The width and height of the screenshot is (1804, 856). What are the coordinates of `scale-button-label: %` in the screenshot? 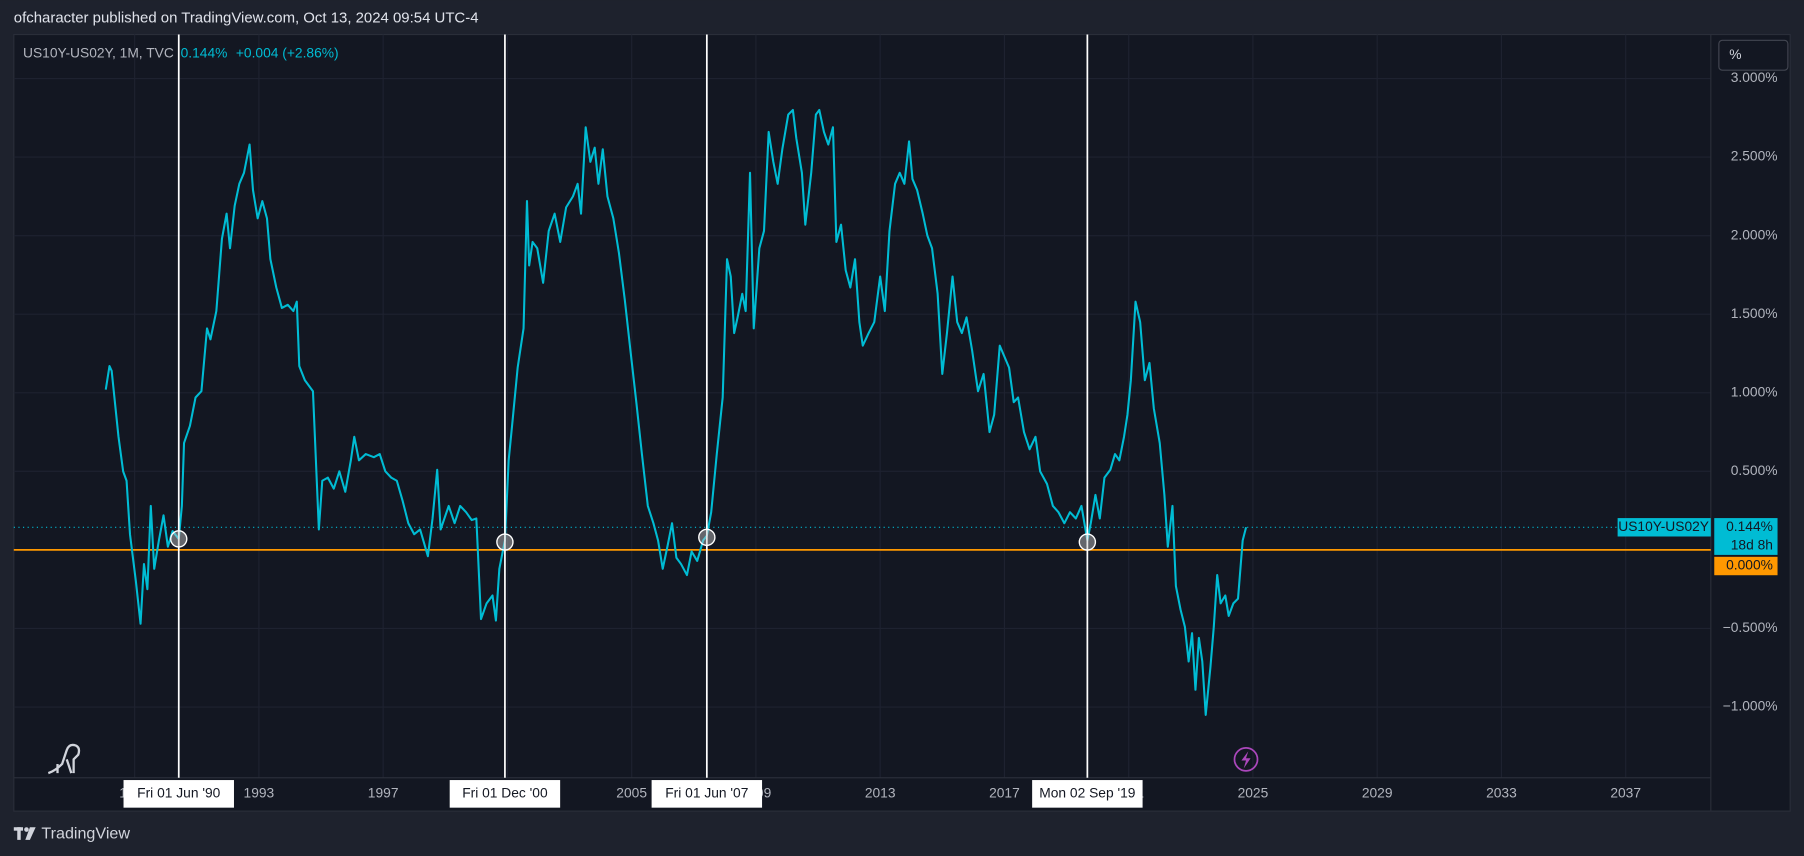 It's located at (1735, 54).